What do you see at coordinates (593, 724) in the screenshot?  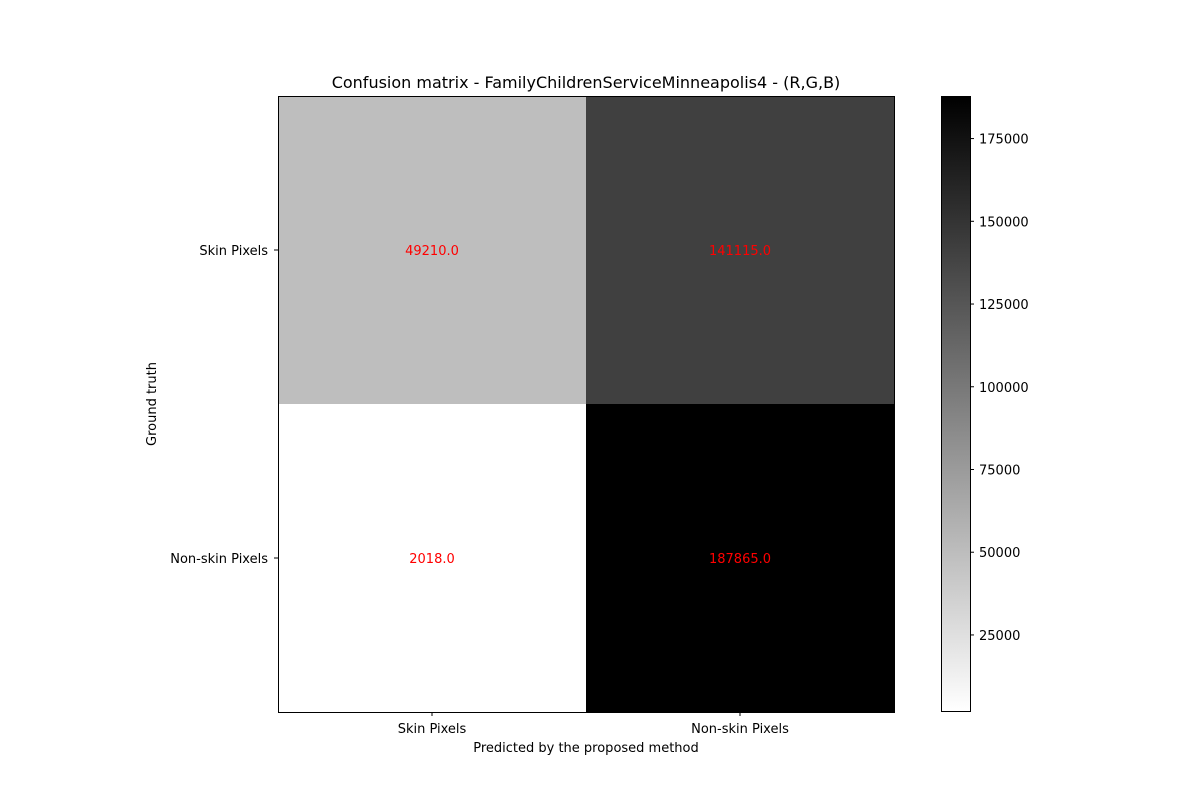 I see `x-axis-ticks: Skin Pixels Non-skin Pixels` at bounding box center [593, 724].